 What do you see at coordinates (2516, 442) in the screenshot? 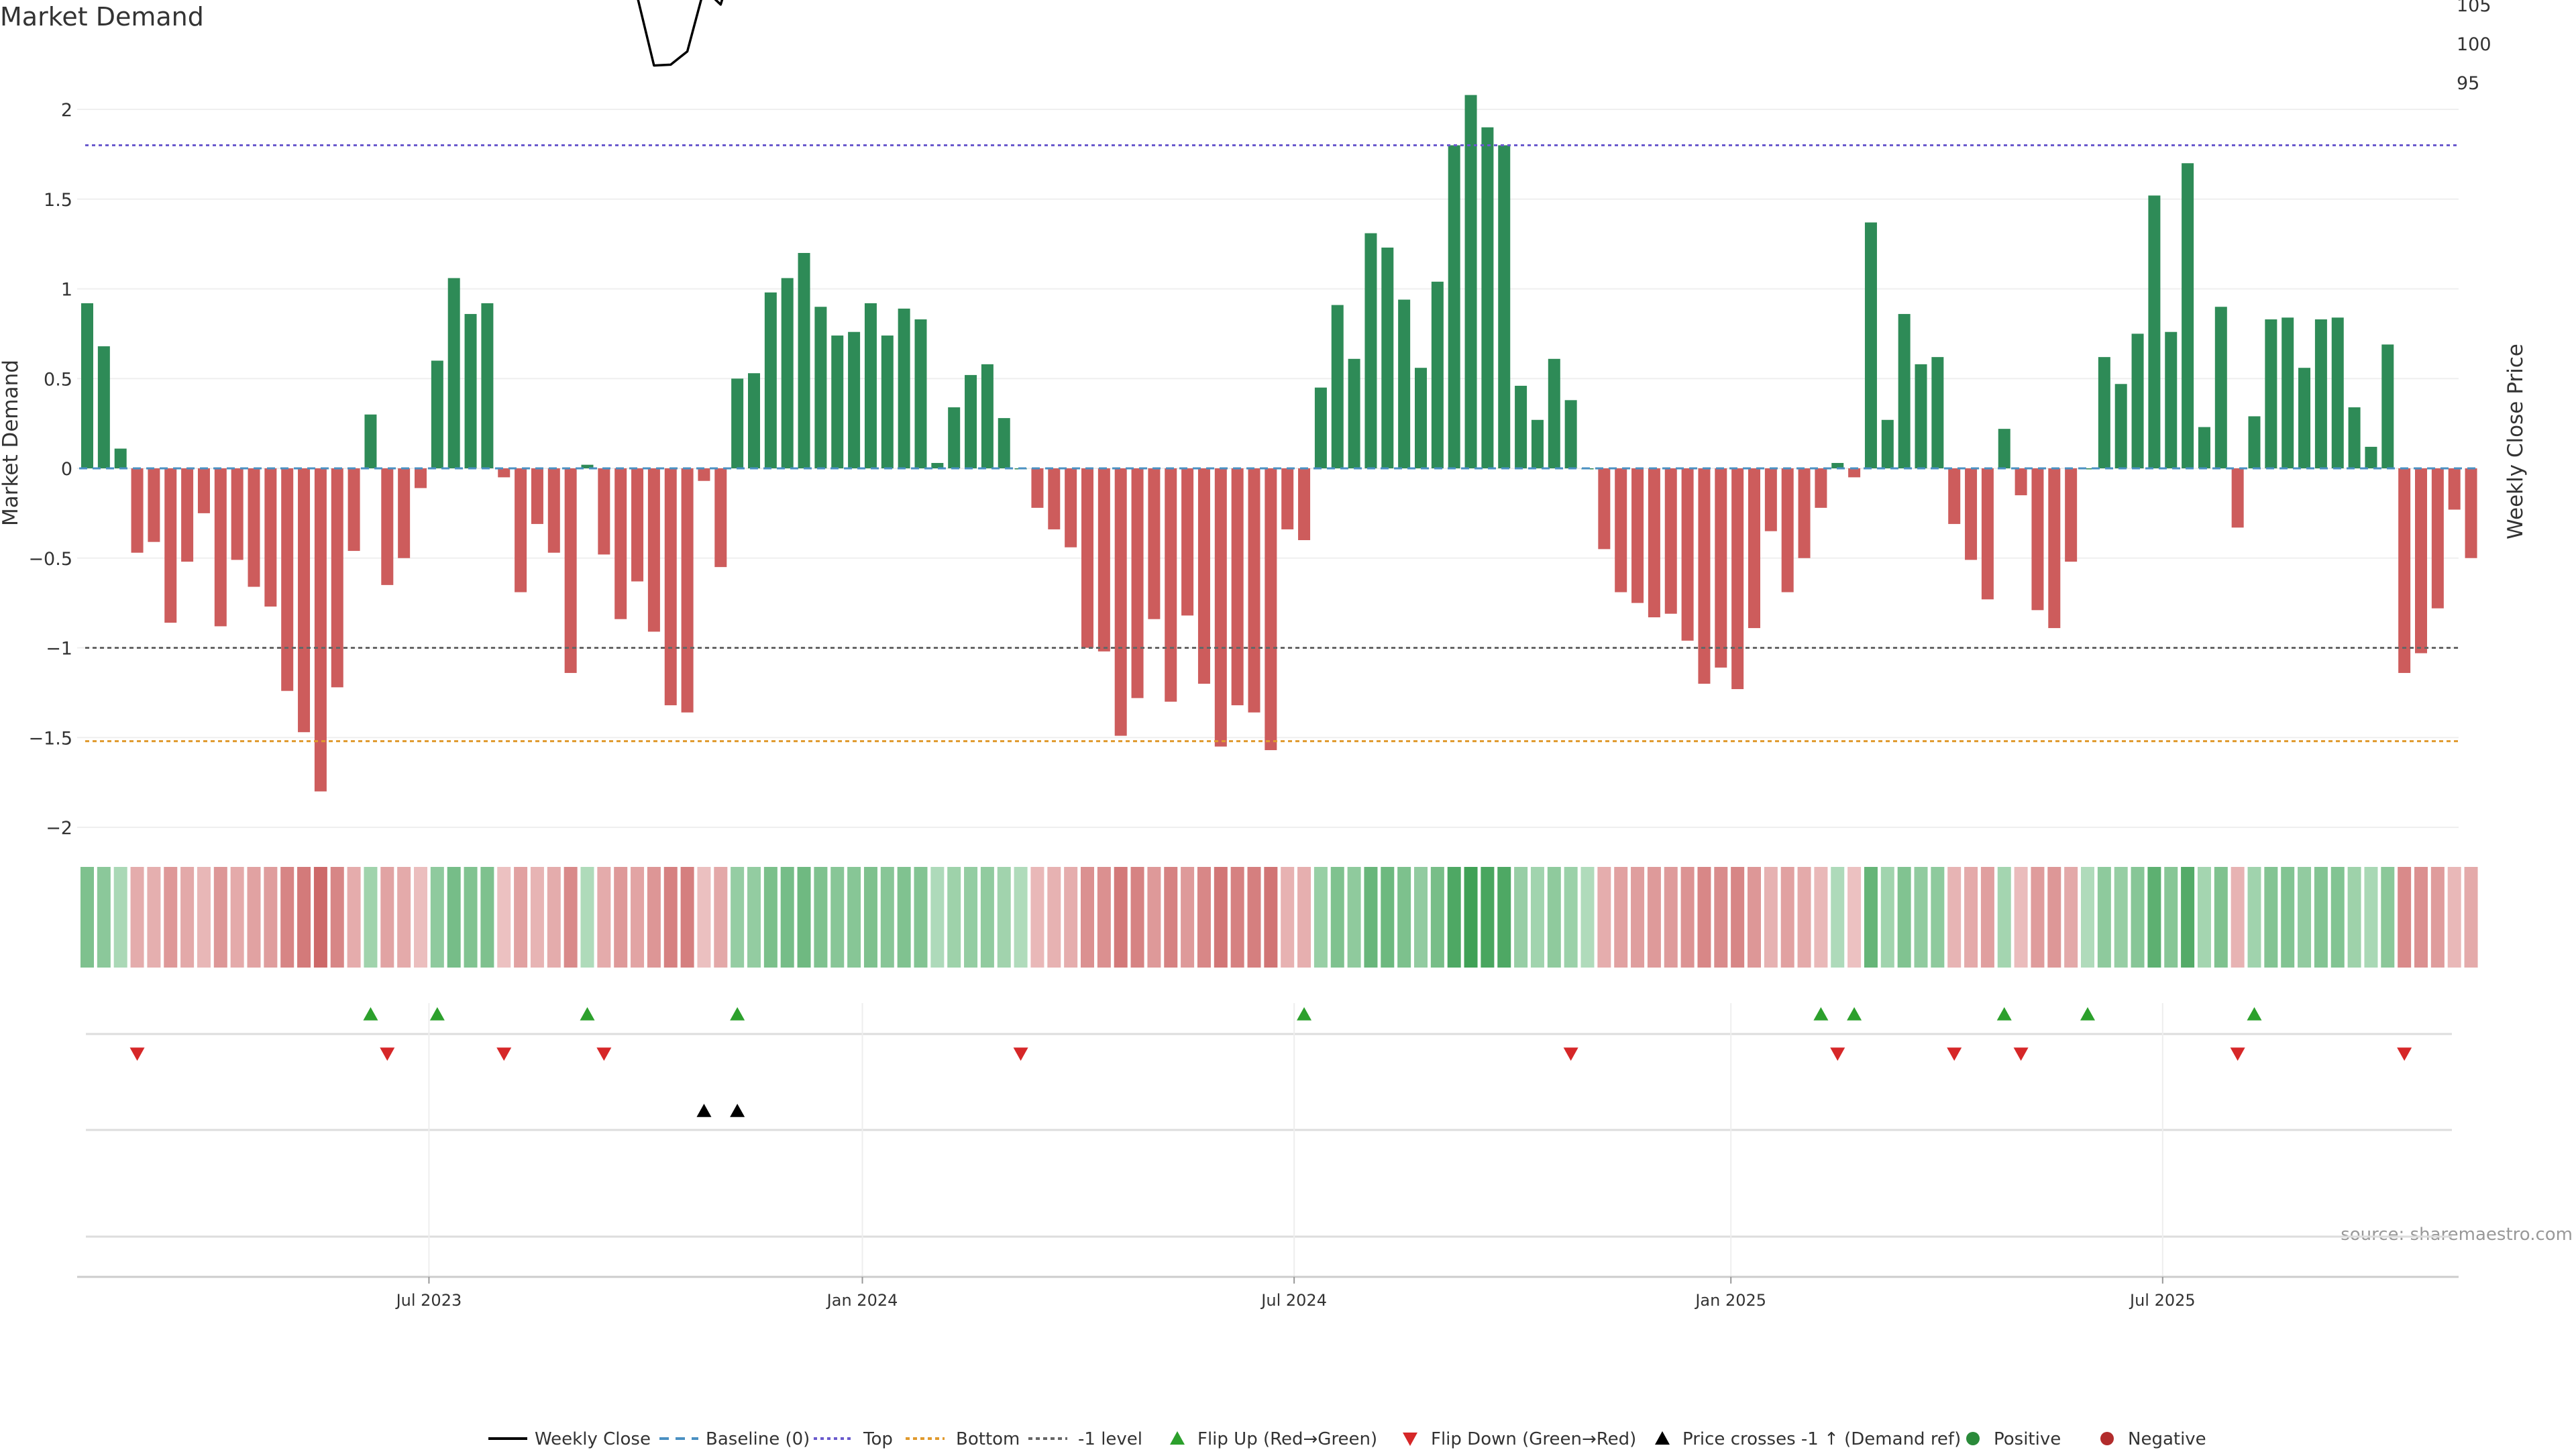
I see `y-axis-right-label: Weekly Close Price` at bounding box center [2516, 442].